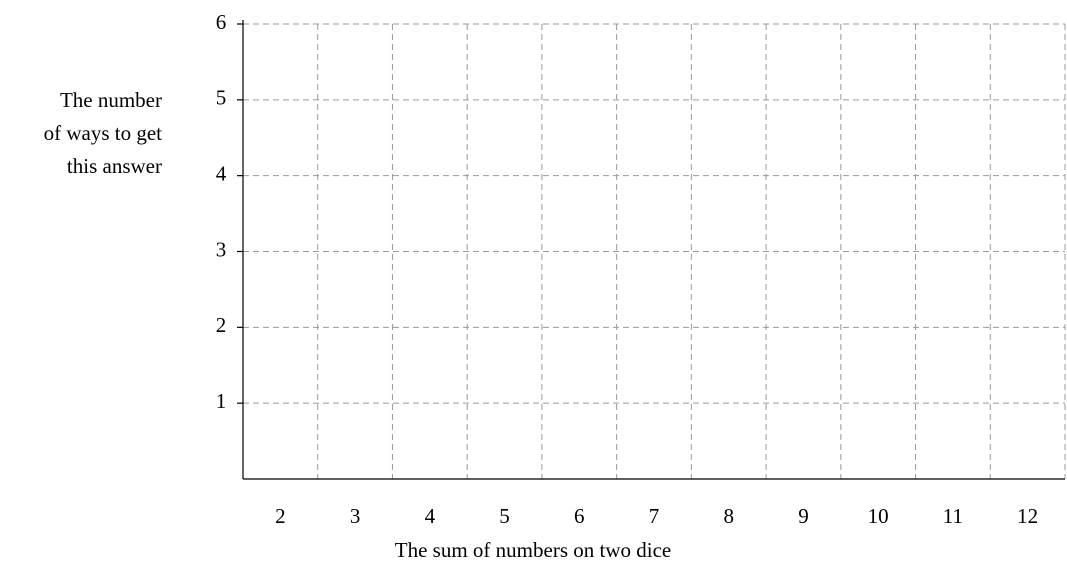 The height and width of the screenshot is (568, 1067). Describe the element at coordinates (221, 249) in the screenshot. I see `y-tick-label: 3` at that location.